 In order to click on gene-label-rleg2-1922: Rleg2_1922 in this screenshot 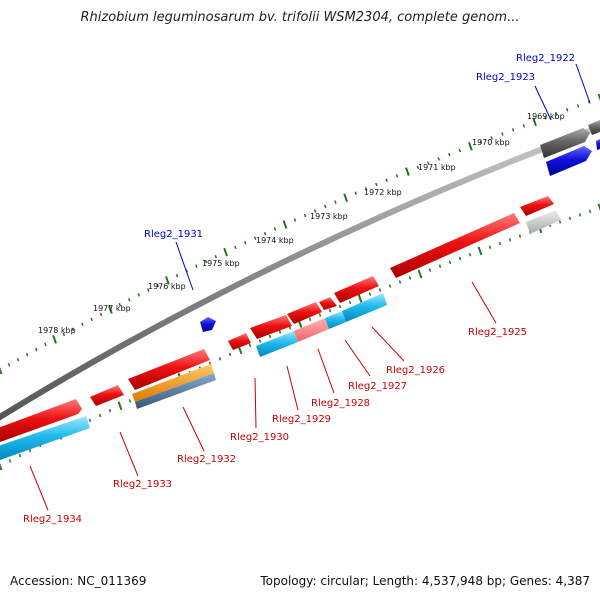, I will do `click(545, 58)`.